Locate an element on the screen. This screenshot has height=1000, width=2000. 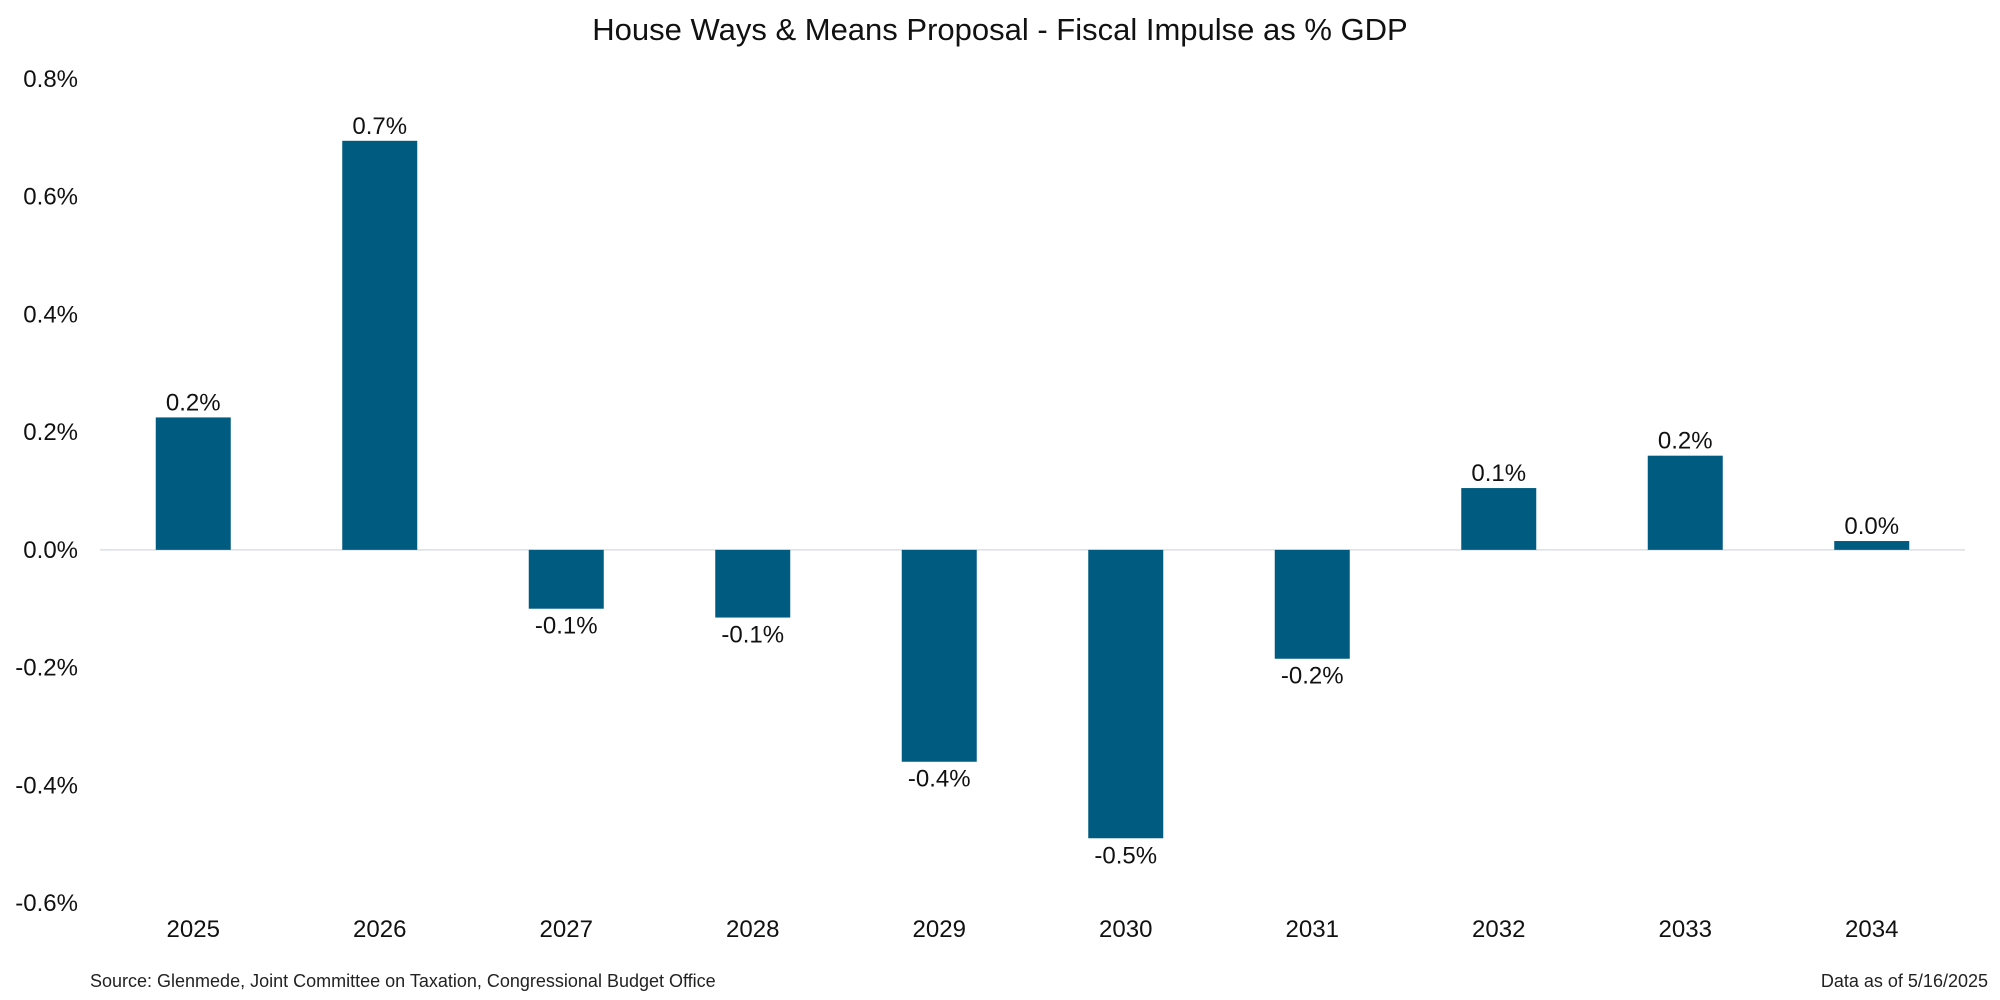
data-label: 0.7% is located at coordinates (379, 126).